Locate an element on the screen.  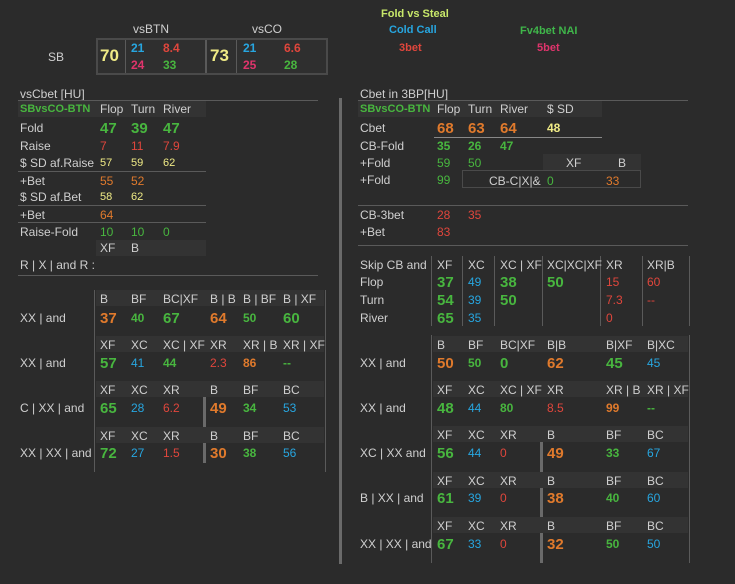
cbcx-box is located at coordinates (551, 179).